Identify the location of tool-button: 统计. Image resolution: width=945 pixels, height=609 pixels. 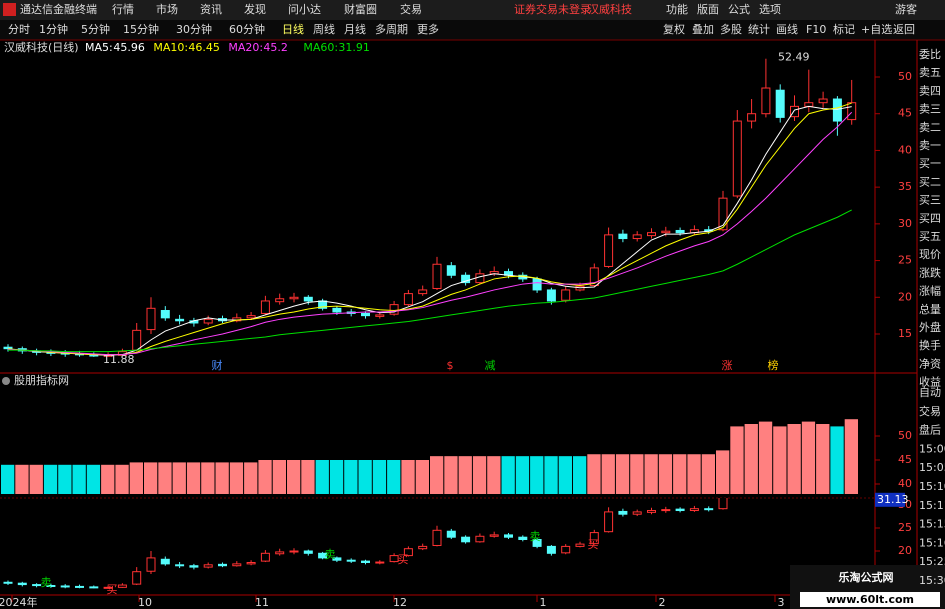
(759, 29).